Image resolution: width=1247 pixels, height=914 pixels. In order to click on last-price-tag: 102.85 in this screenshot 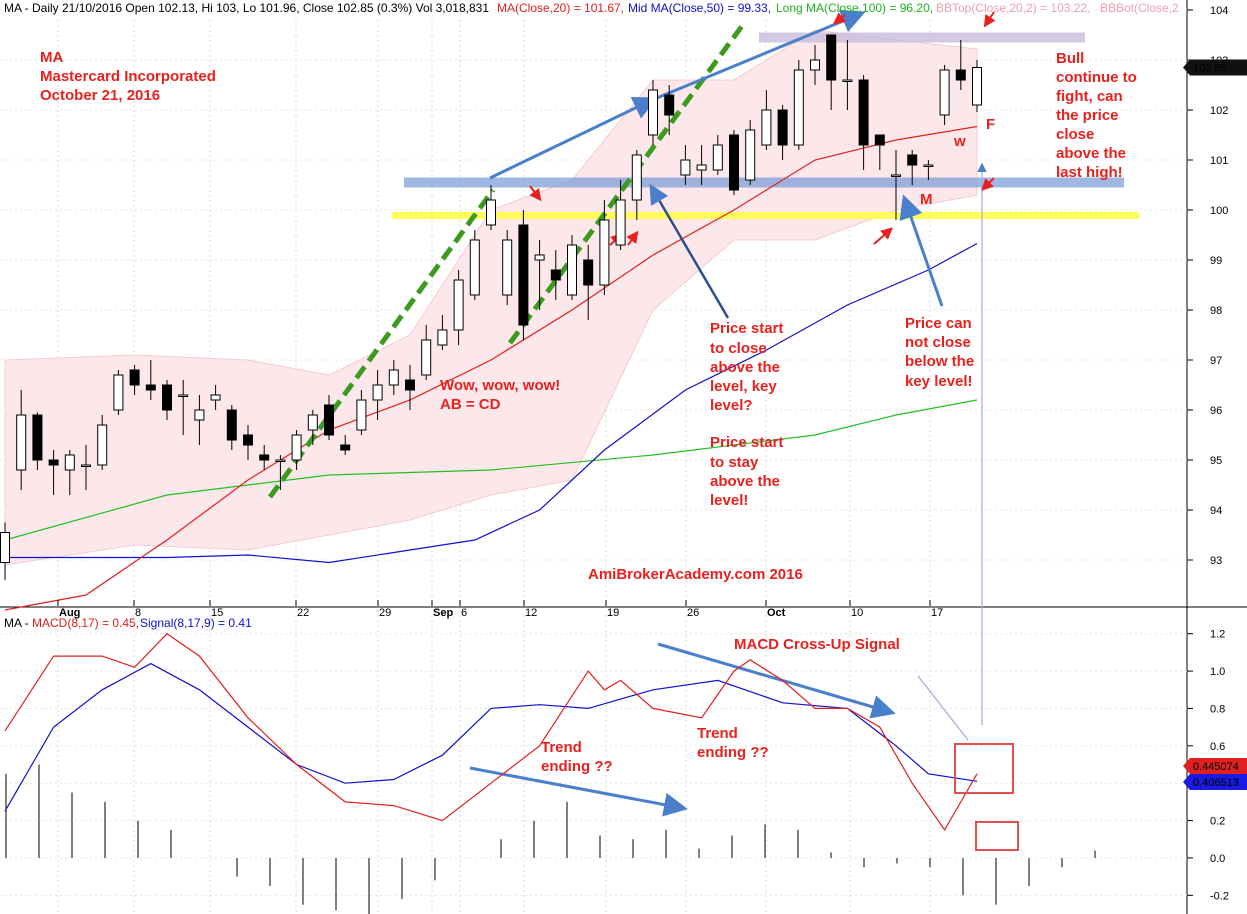, I will do `click(1215, 67)`.